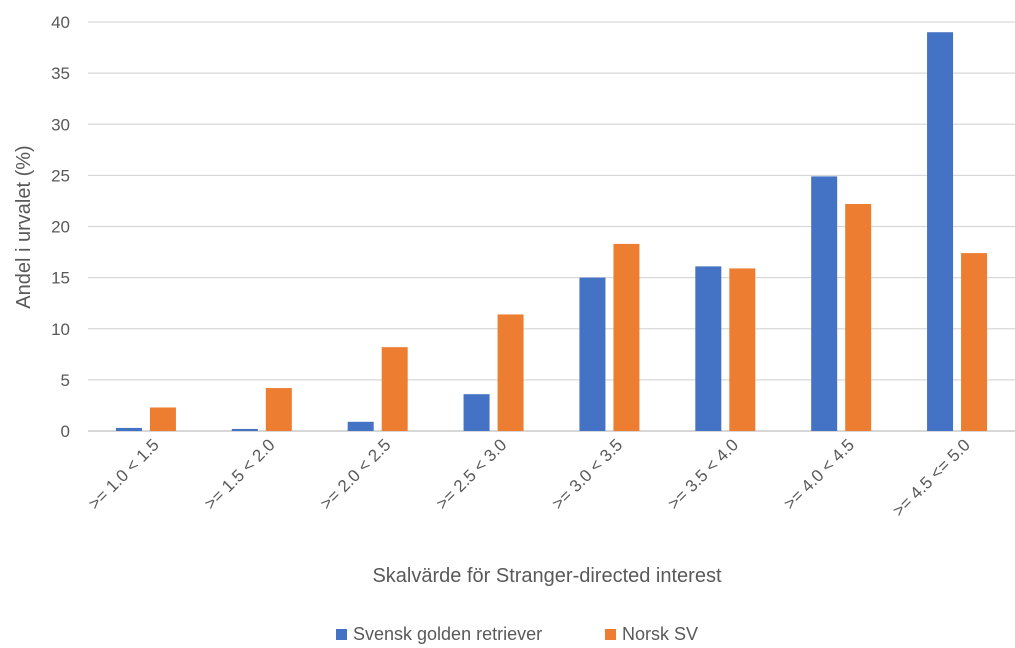 Image resolution: width=1015 pixels, height=648 pixels. What do you see at coordinates (60, 329) in the screenshot?
I see `y-tick-label: 10` at bounding box center [60, 329].